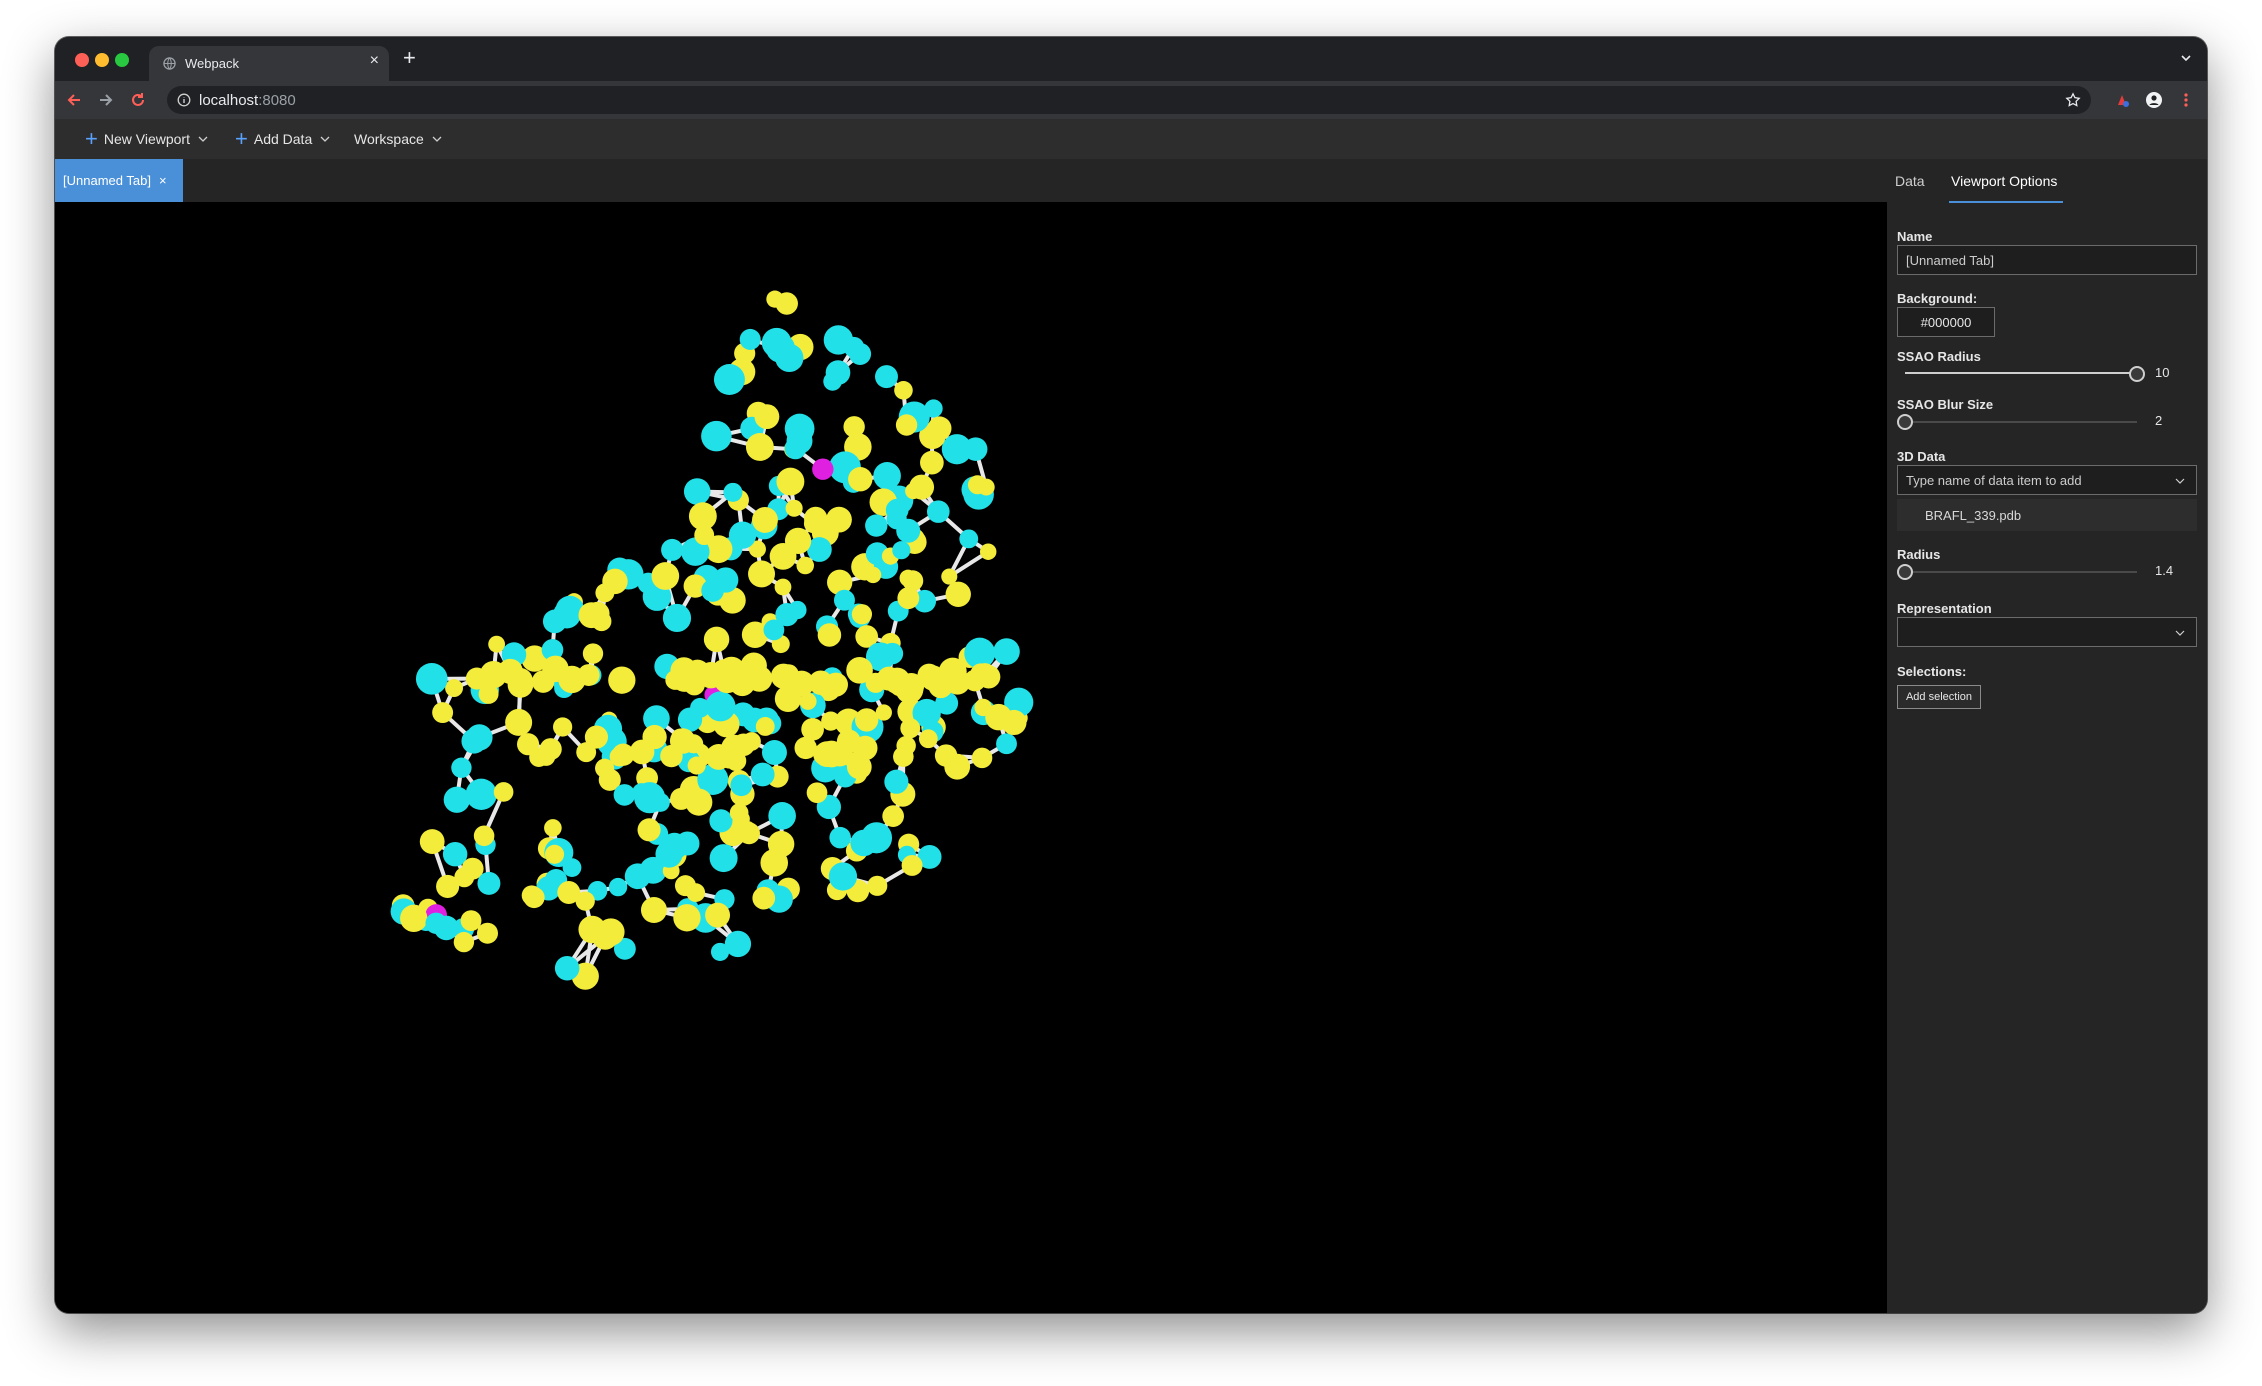  What do you see at coordinates (2186, 100) in the screenshot?
I see `menu-kebab-icon` at bounding box center [2186, 100].